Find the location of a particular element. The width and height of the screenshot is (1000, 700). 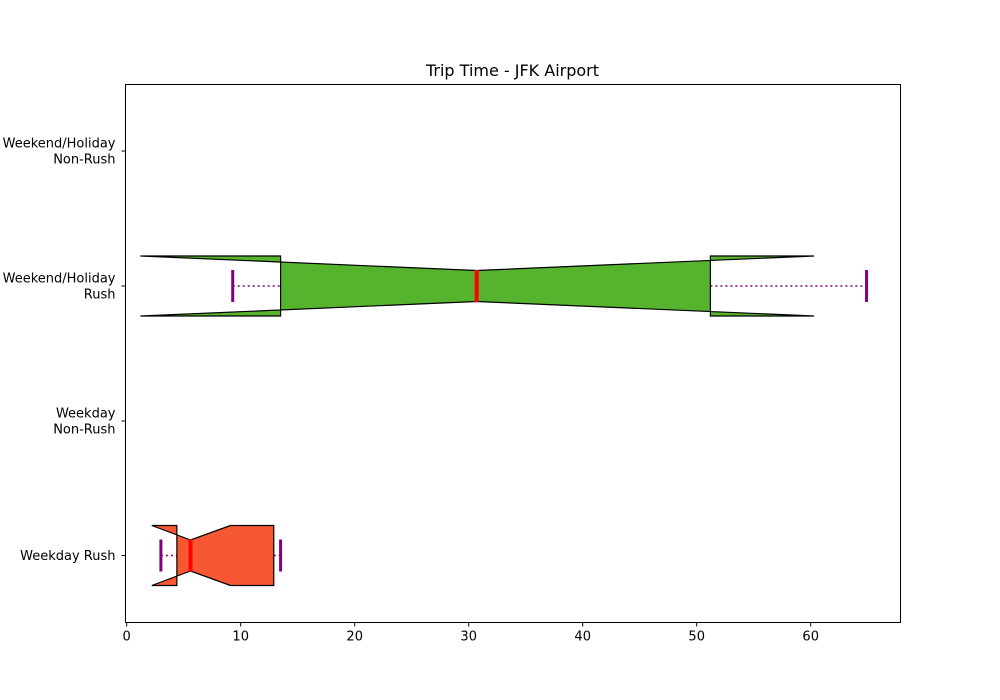

y-tick-label: Weekend/Holiday Non-Rush is located at coordinates (59, 152).